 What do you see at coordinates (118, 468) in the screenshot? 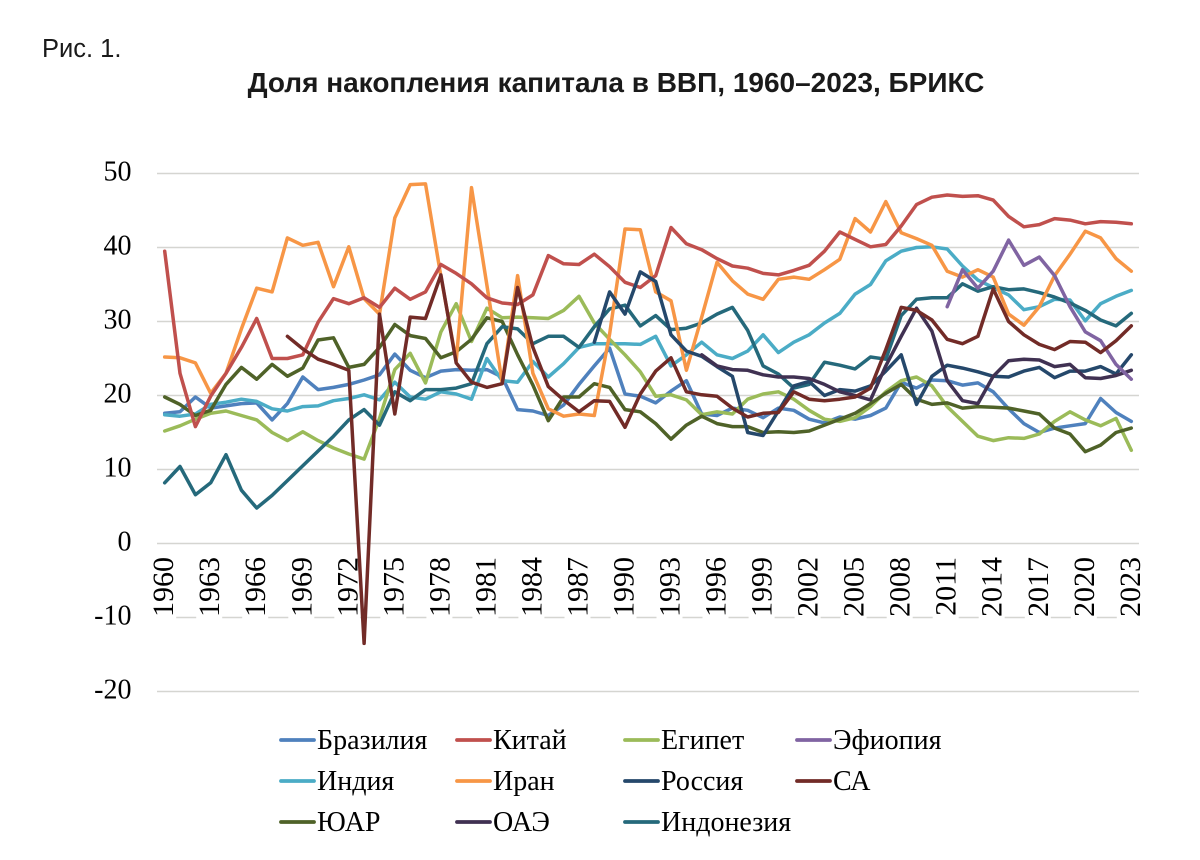
I see `svg-text: 10` at bounding box center [118, 468].